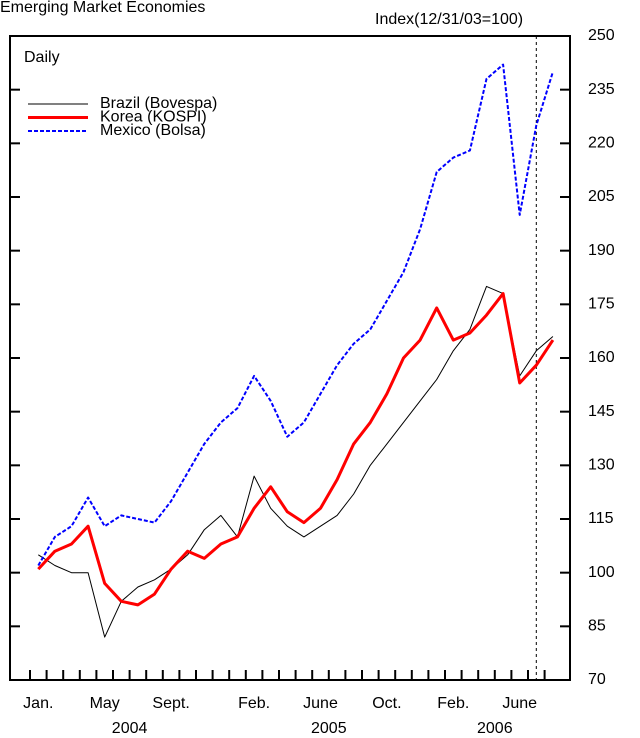 The image size is (640, 738). Describe the element at coordinates (601, 572) in the screenshot. I see `y-tick-label: 100` at that location.